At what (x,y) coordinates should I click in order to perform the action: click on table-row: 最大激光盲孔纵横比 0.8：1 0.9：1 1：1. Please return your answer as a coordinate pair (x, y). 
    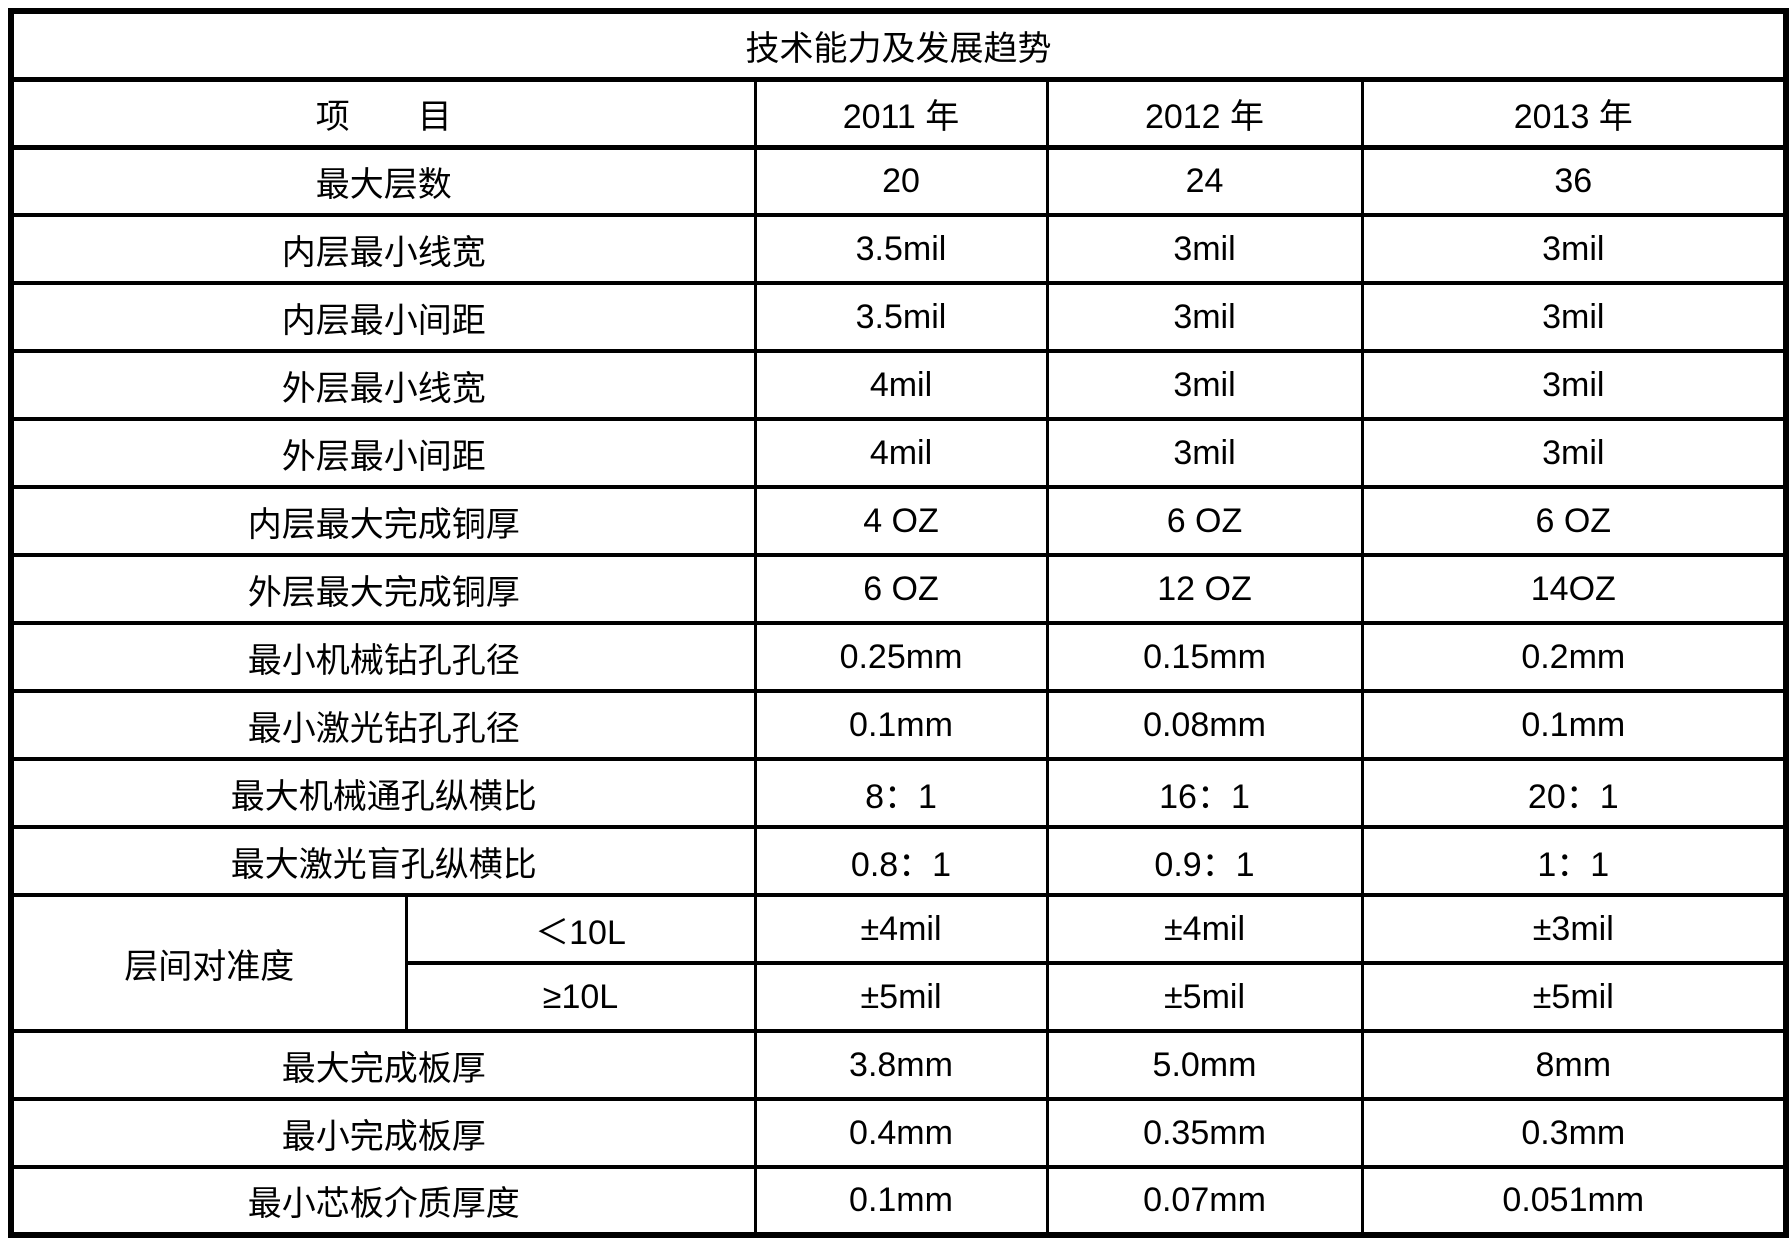
    Looking at the image, I should click on (898, 861).